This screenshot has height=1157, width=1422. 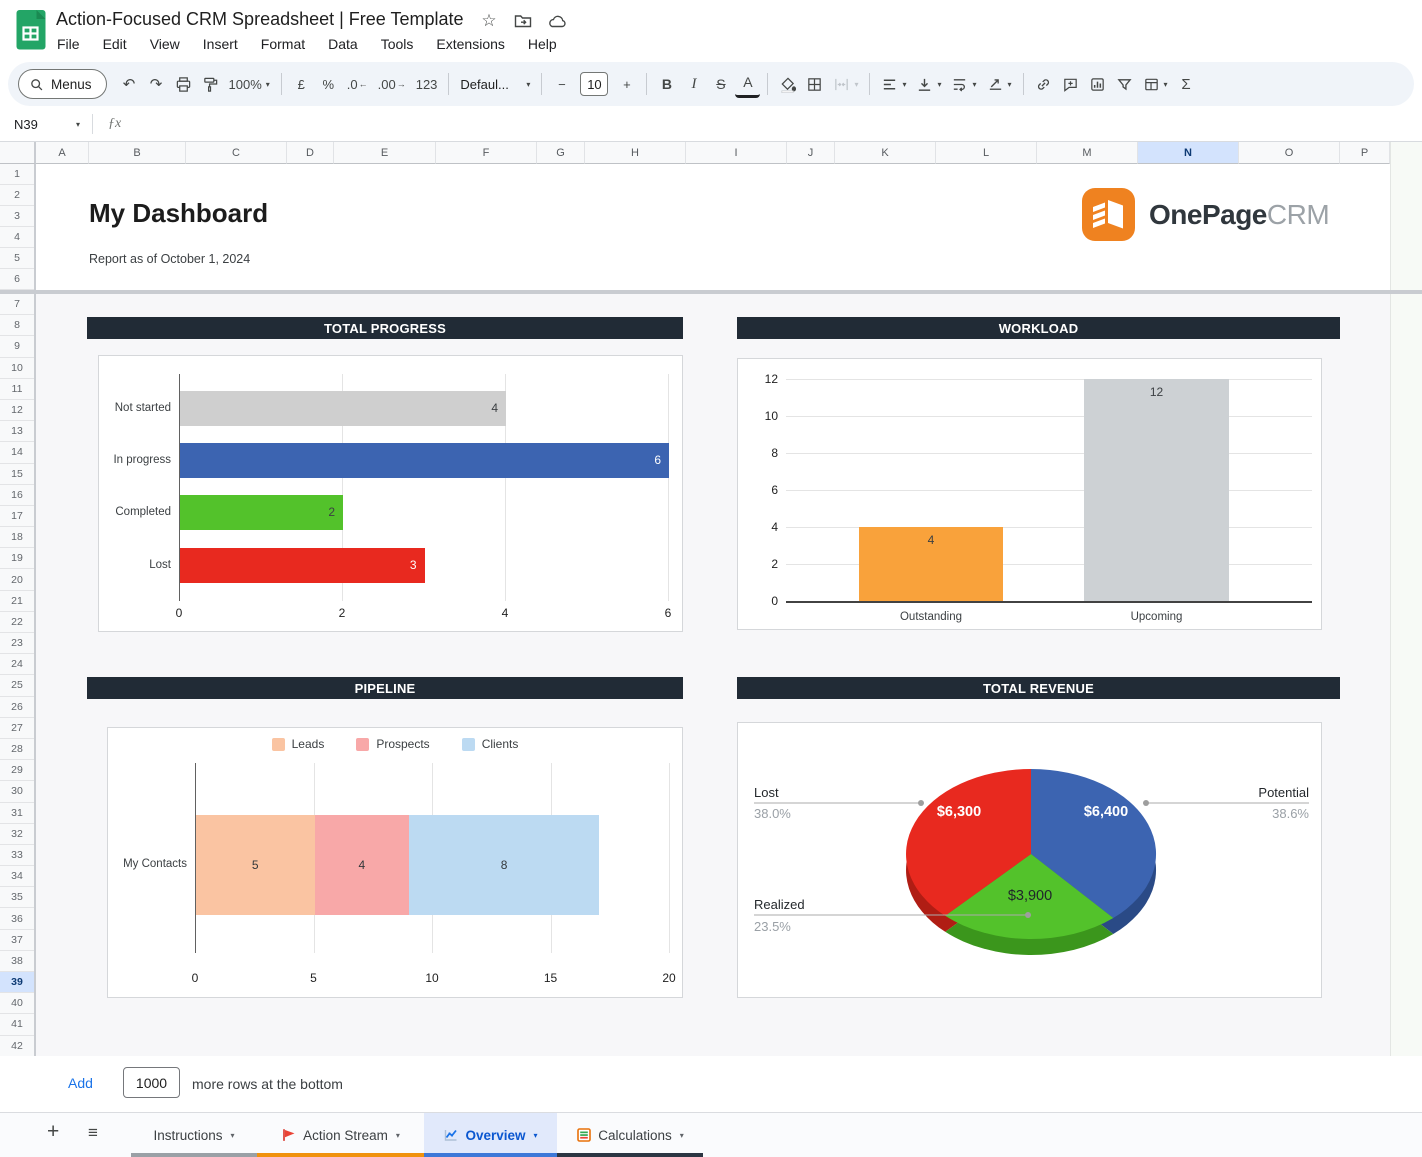 I want to click on merge-cells-button: ▾, so click(x=845, y=84).